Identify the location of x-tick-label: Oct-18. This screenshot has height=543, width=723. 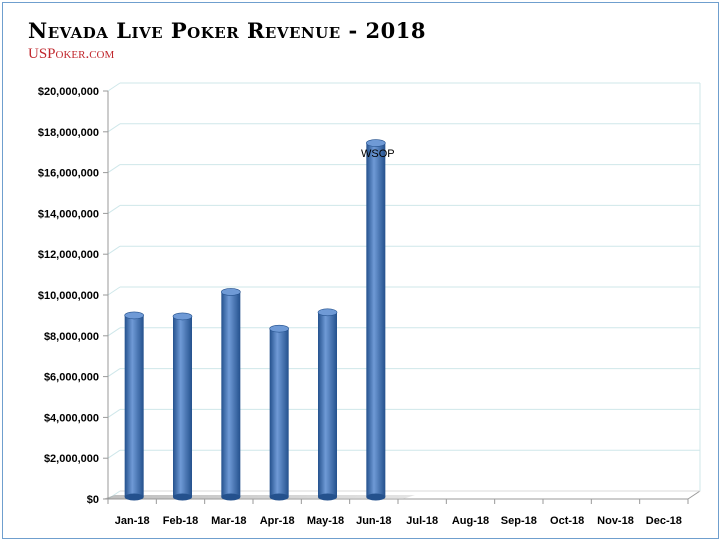
(567, 521).